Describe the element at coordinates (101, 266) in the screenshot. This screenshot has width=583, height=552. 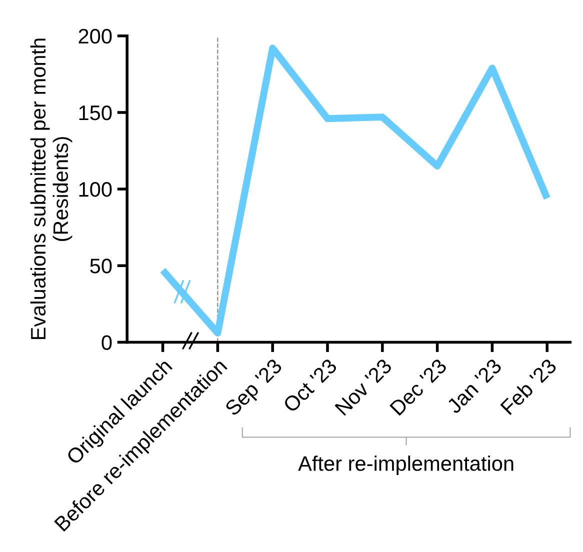
I see `y-tick-label: 50` at that location.